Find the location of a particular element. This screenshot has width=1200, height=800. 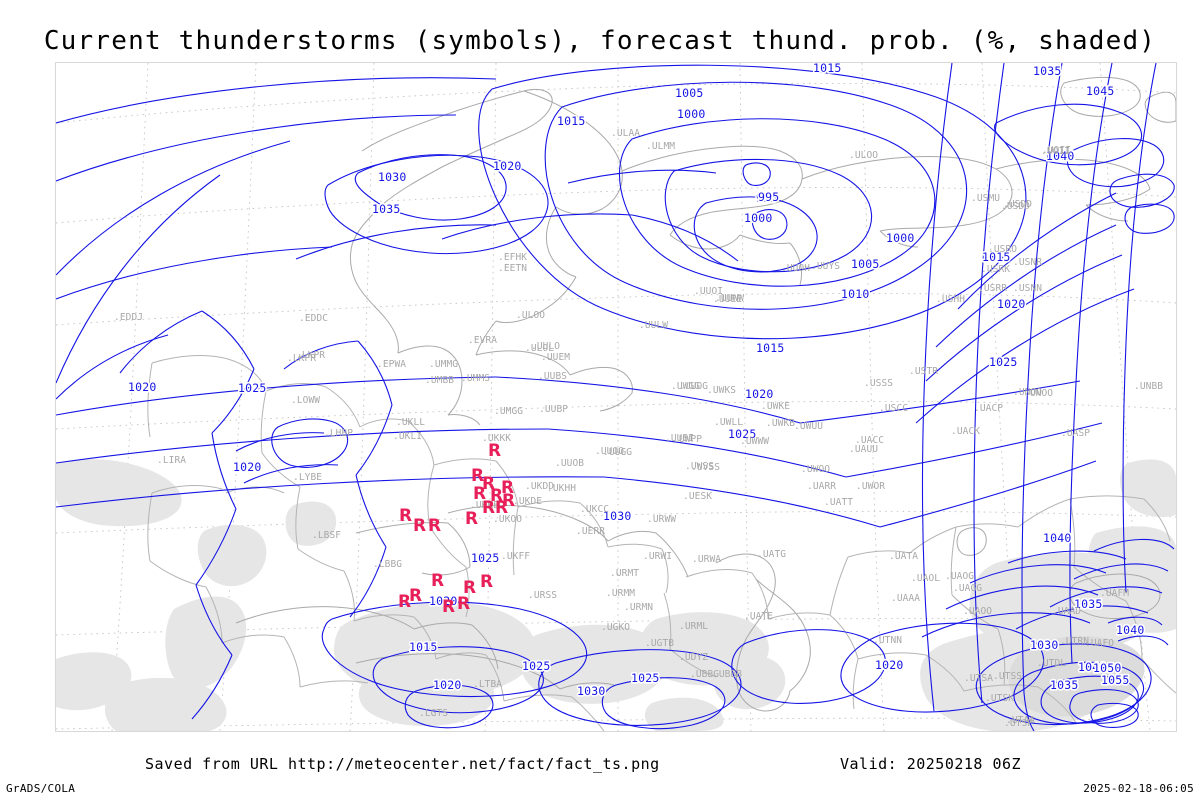

station-label: .UATT is located at coordinates (838, 502).